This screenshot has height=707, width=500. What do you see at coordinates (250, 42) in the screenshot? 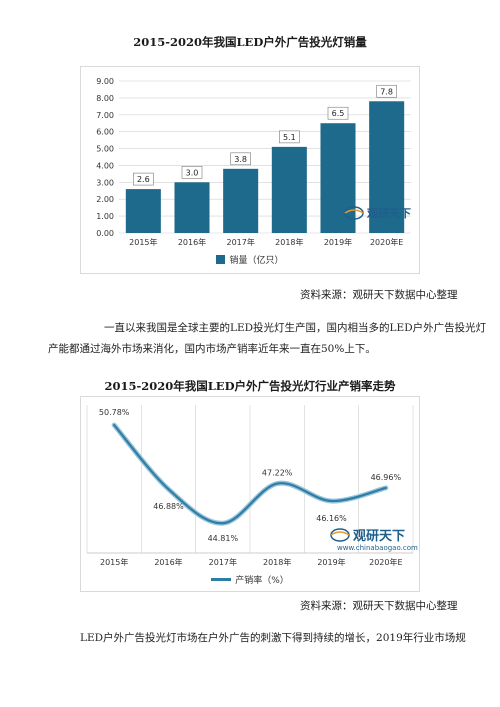
I see `bar-chart-title: 2015-2020年我国LED户外广告投光灯销量` at bounding box center [250, 42].